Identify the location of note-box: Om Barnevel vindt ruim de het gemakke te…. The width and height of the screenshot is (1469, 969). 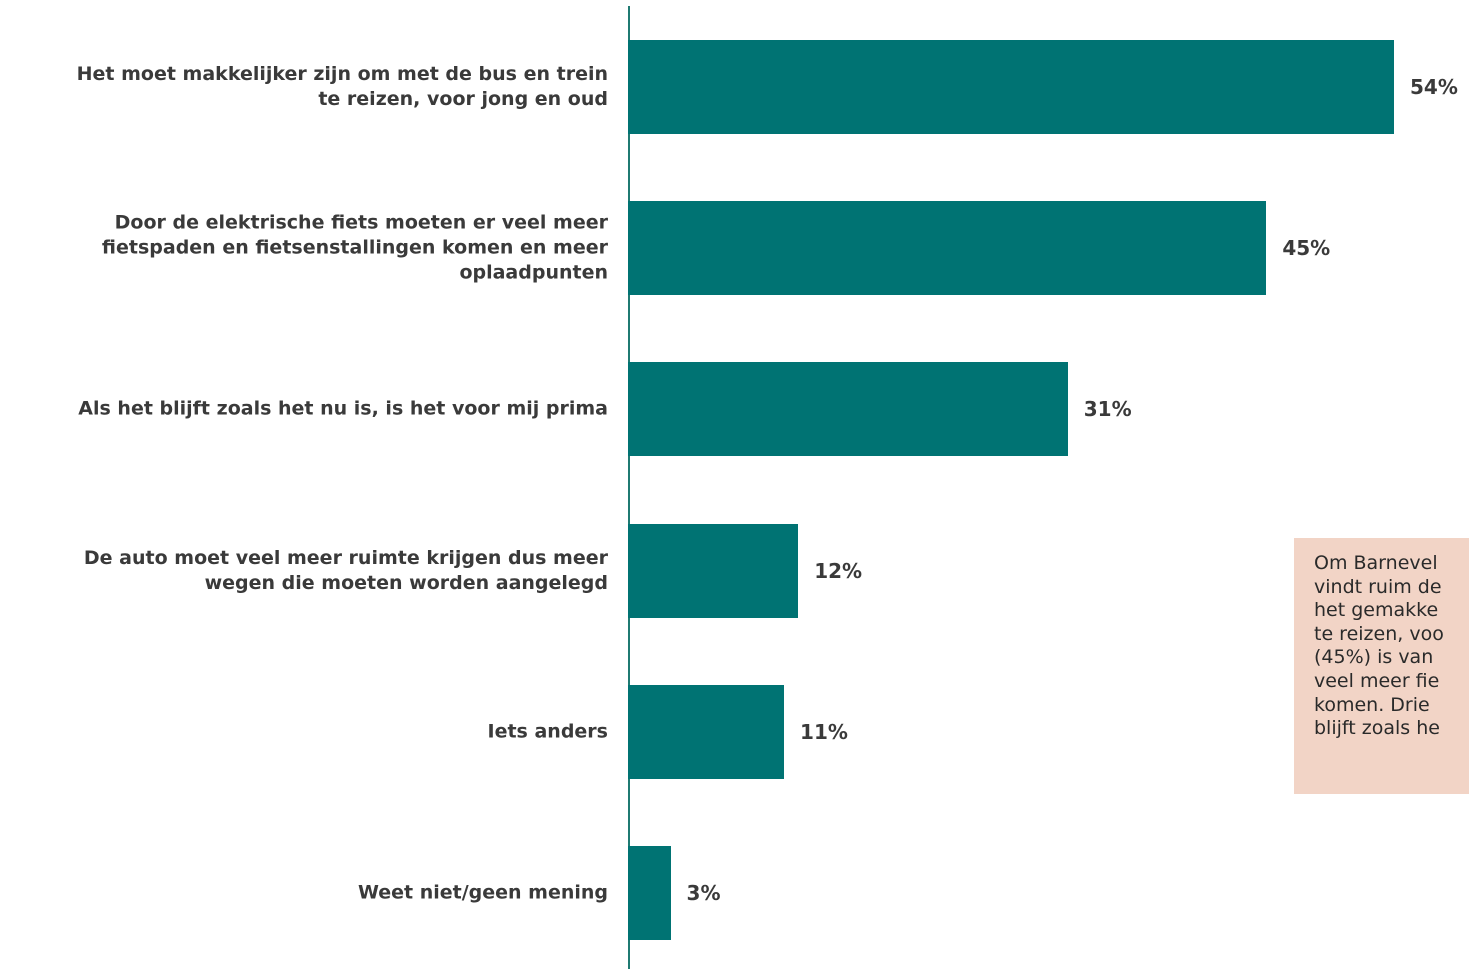
(1381, 666).